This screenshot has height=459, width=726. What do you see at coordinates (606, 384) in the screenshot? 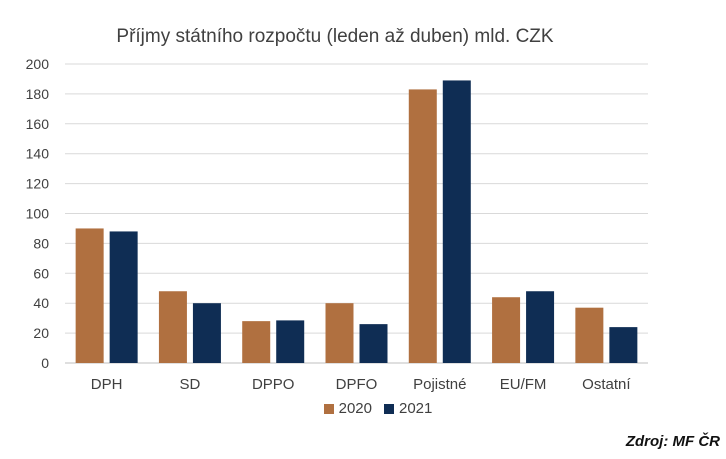
I see `x-category-label: Ostatní` at bounding box center [606, 384].